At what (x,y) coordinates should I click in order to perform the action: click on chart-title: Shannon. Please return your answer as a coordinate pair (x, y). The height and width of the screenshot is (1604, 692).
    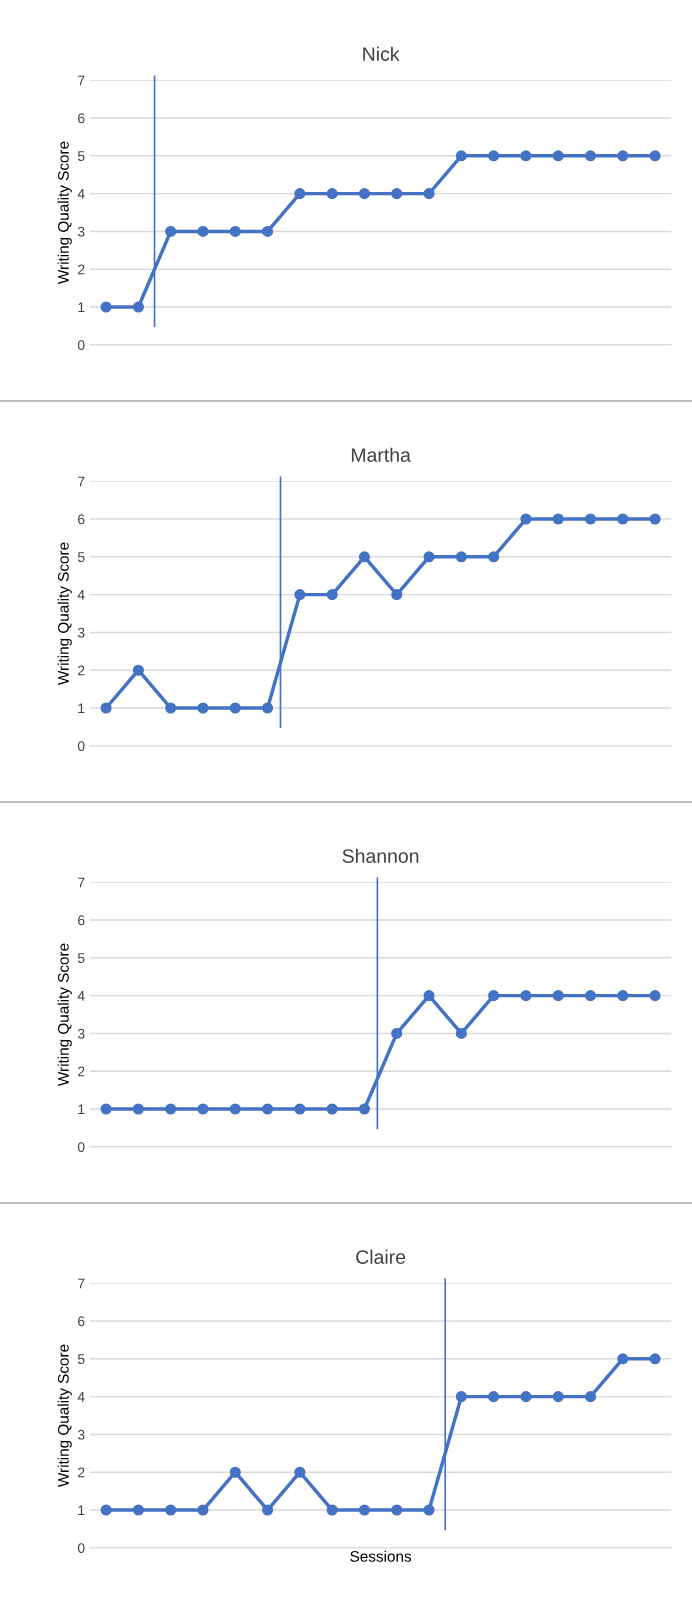
    Looking at the image, I should click on (380, 855).